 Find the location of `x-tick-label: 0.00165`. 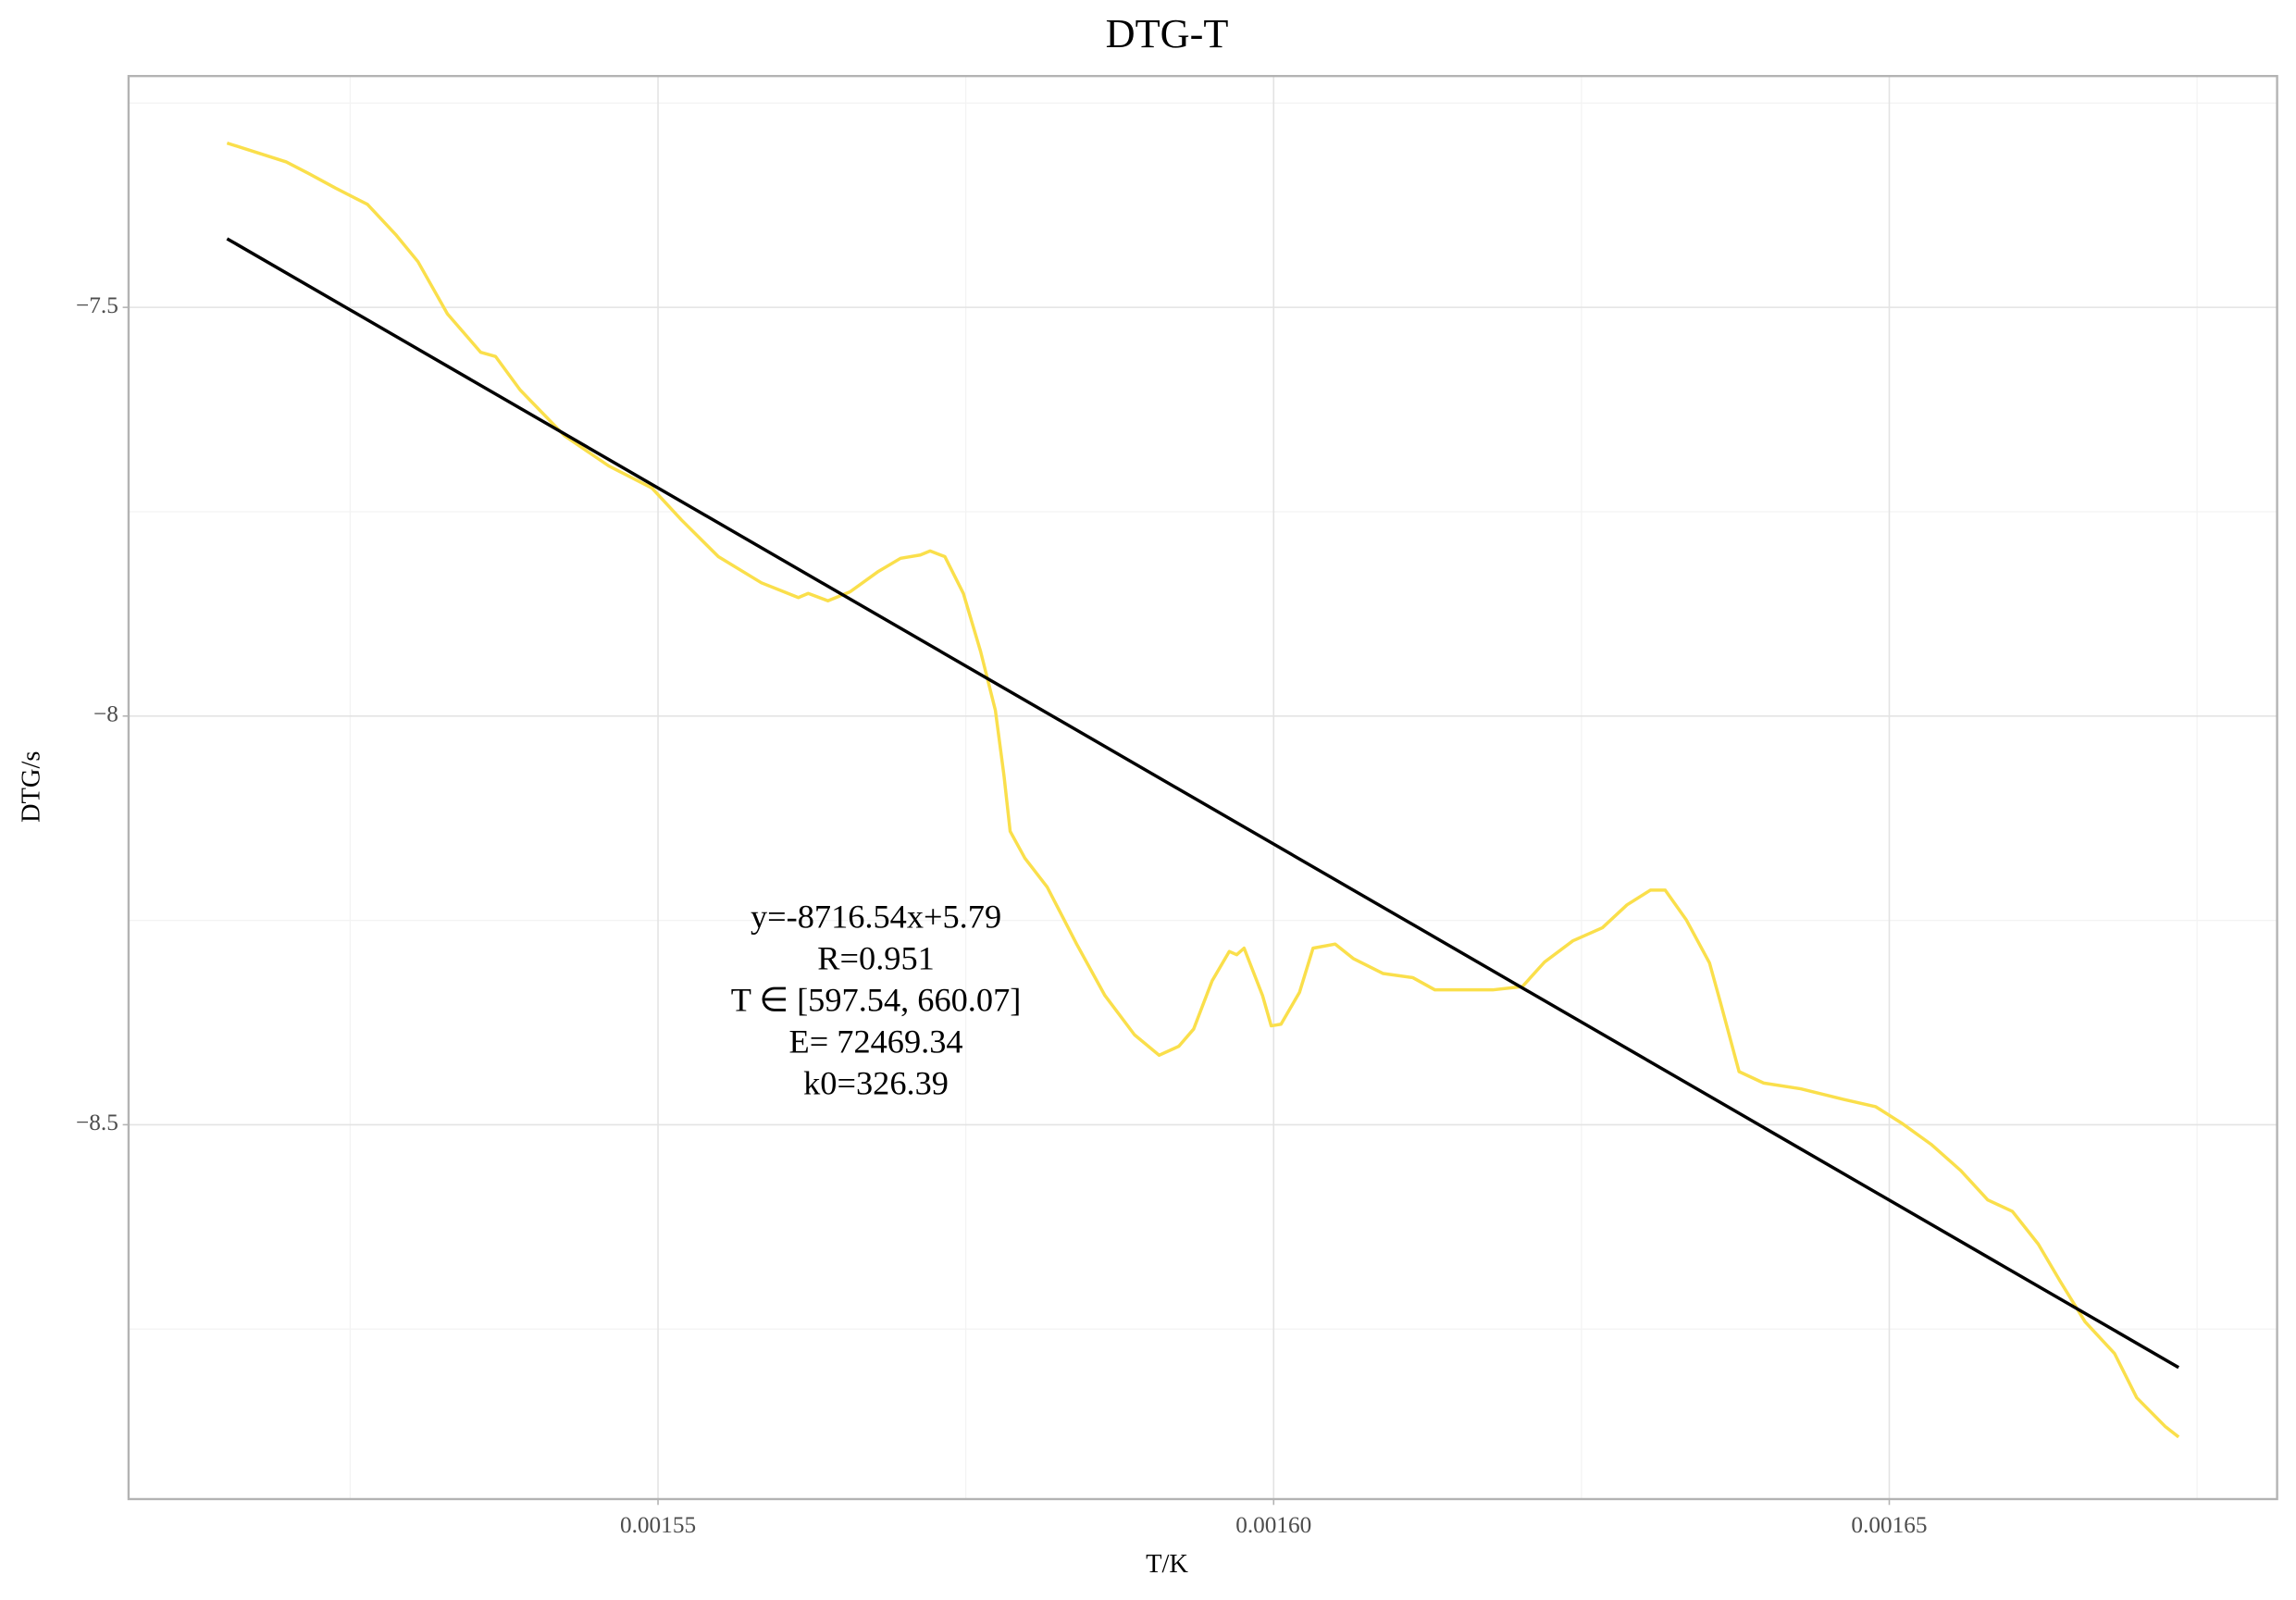

x-tick-label: 0.00165 is located at coordinates (1889, 1525).